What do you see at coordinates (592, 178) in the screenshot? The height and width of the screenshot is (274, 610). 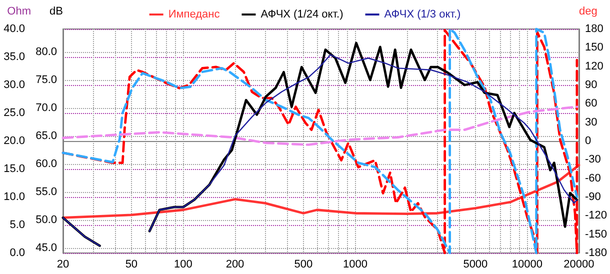 I see `y2-tick-label: -60` at bounding box center [592, 178].